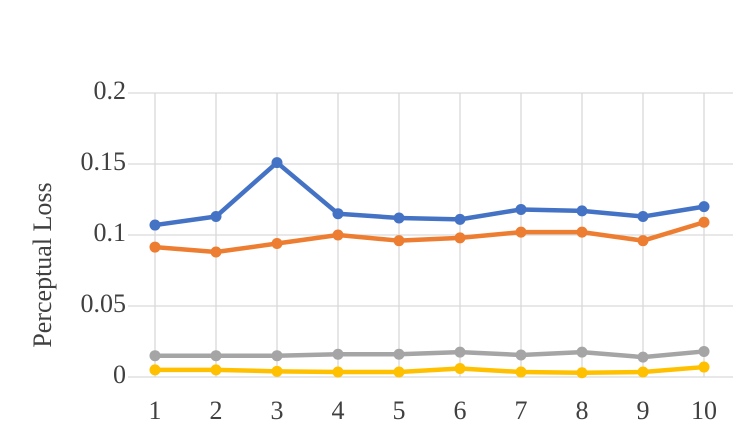 Image resolution: width=745 pixels, height=446 pixels. I want to click on x-tick-label: 2, so click(216, 410).